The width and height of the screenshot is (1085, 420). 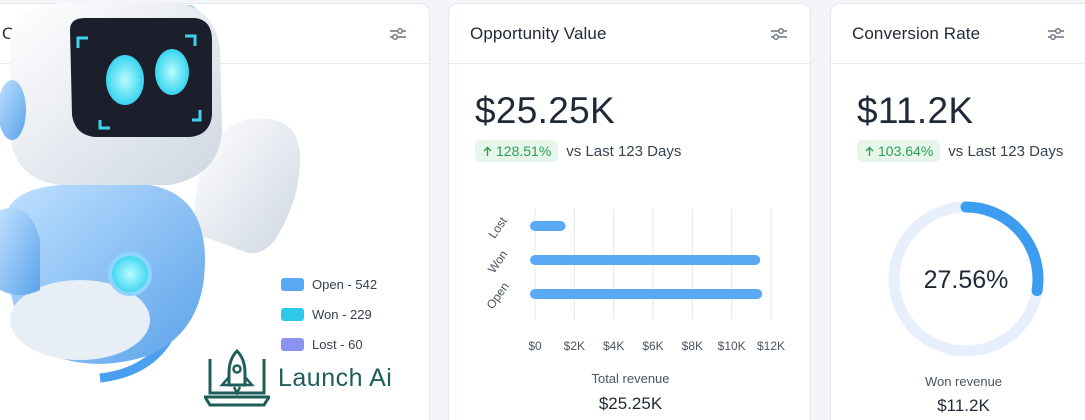 I want to click on legend-item-won: Won - 229, so click(x=329, y=314).